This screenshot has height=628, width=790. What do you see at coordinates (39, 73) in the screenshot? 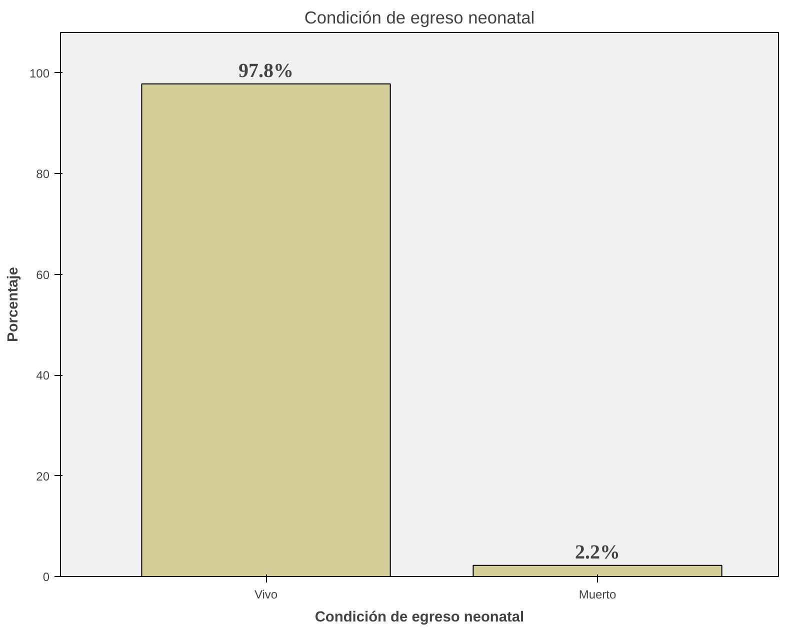
I see `y-tick-label: 100` at bounding box center [39, 73].